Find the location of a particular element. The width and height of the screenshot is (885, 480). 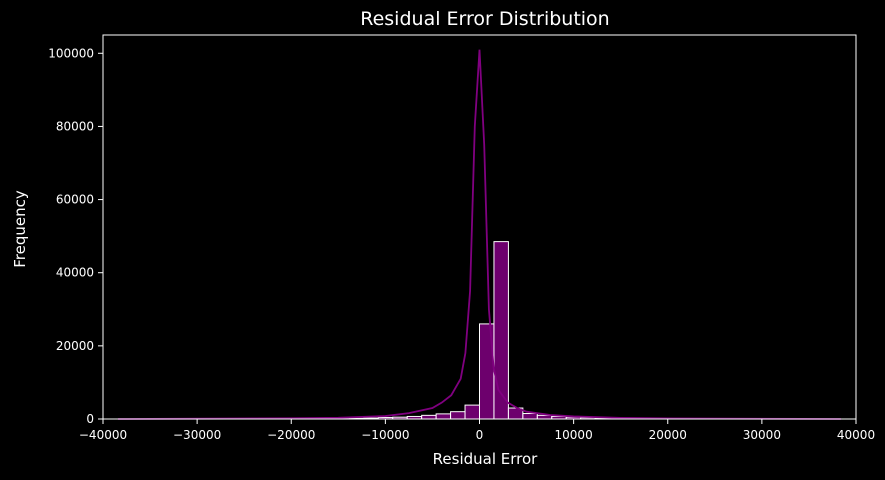

y-axis-label: Frequency is located at coordinates (20, 229).